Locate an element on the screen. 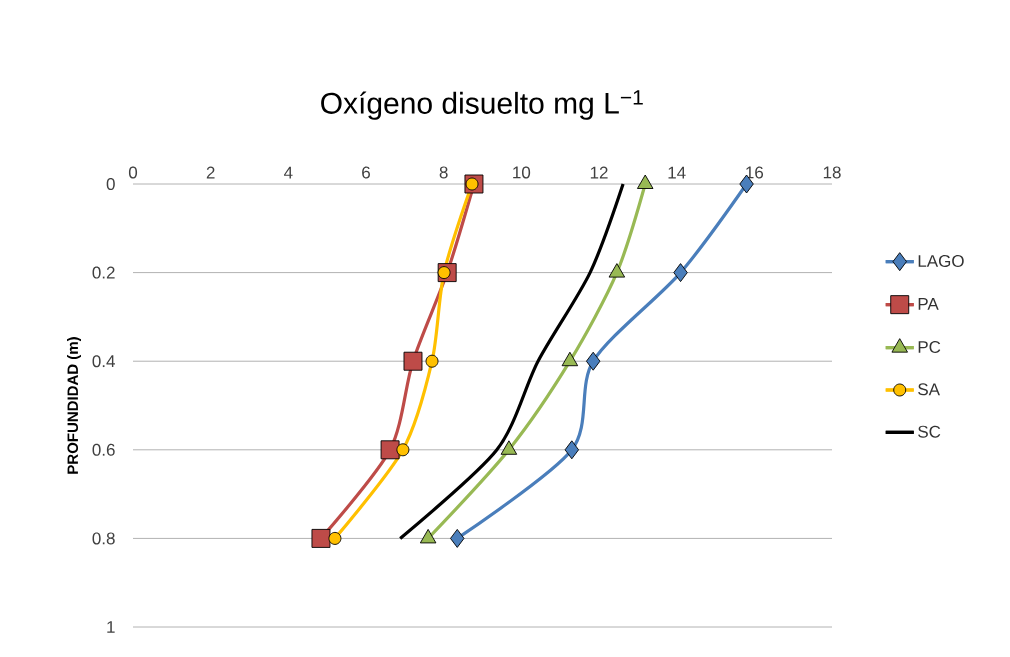  legend-label: LAGO is located at coordinates (941, 260).